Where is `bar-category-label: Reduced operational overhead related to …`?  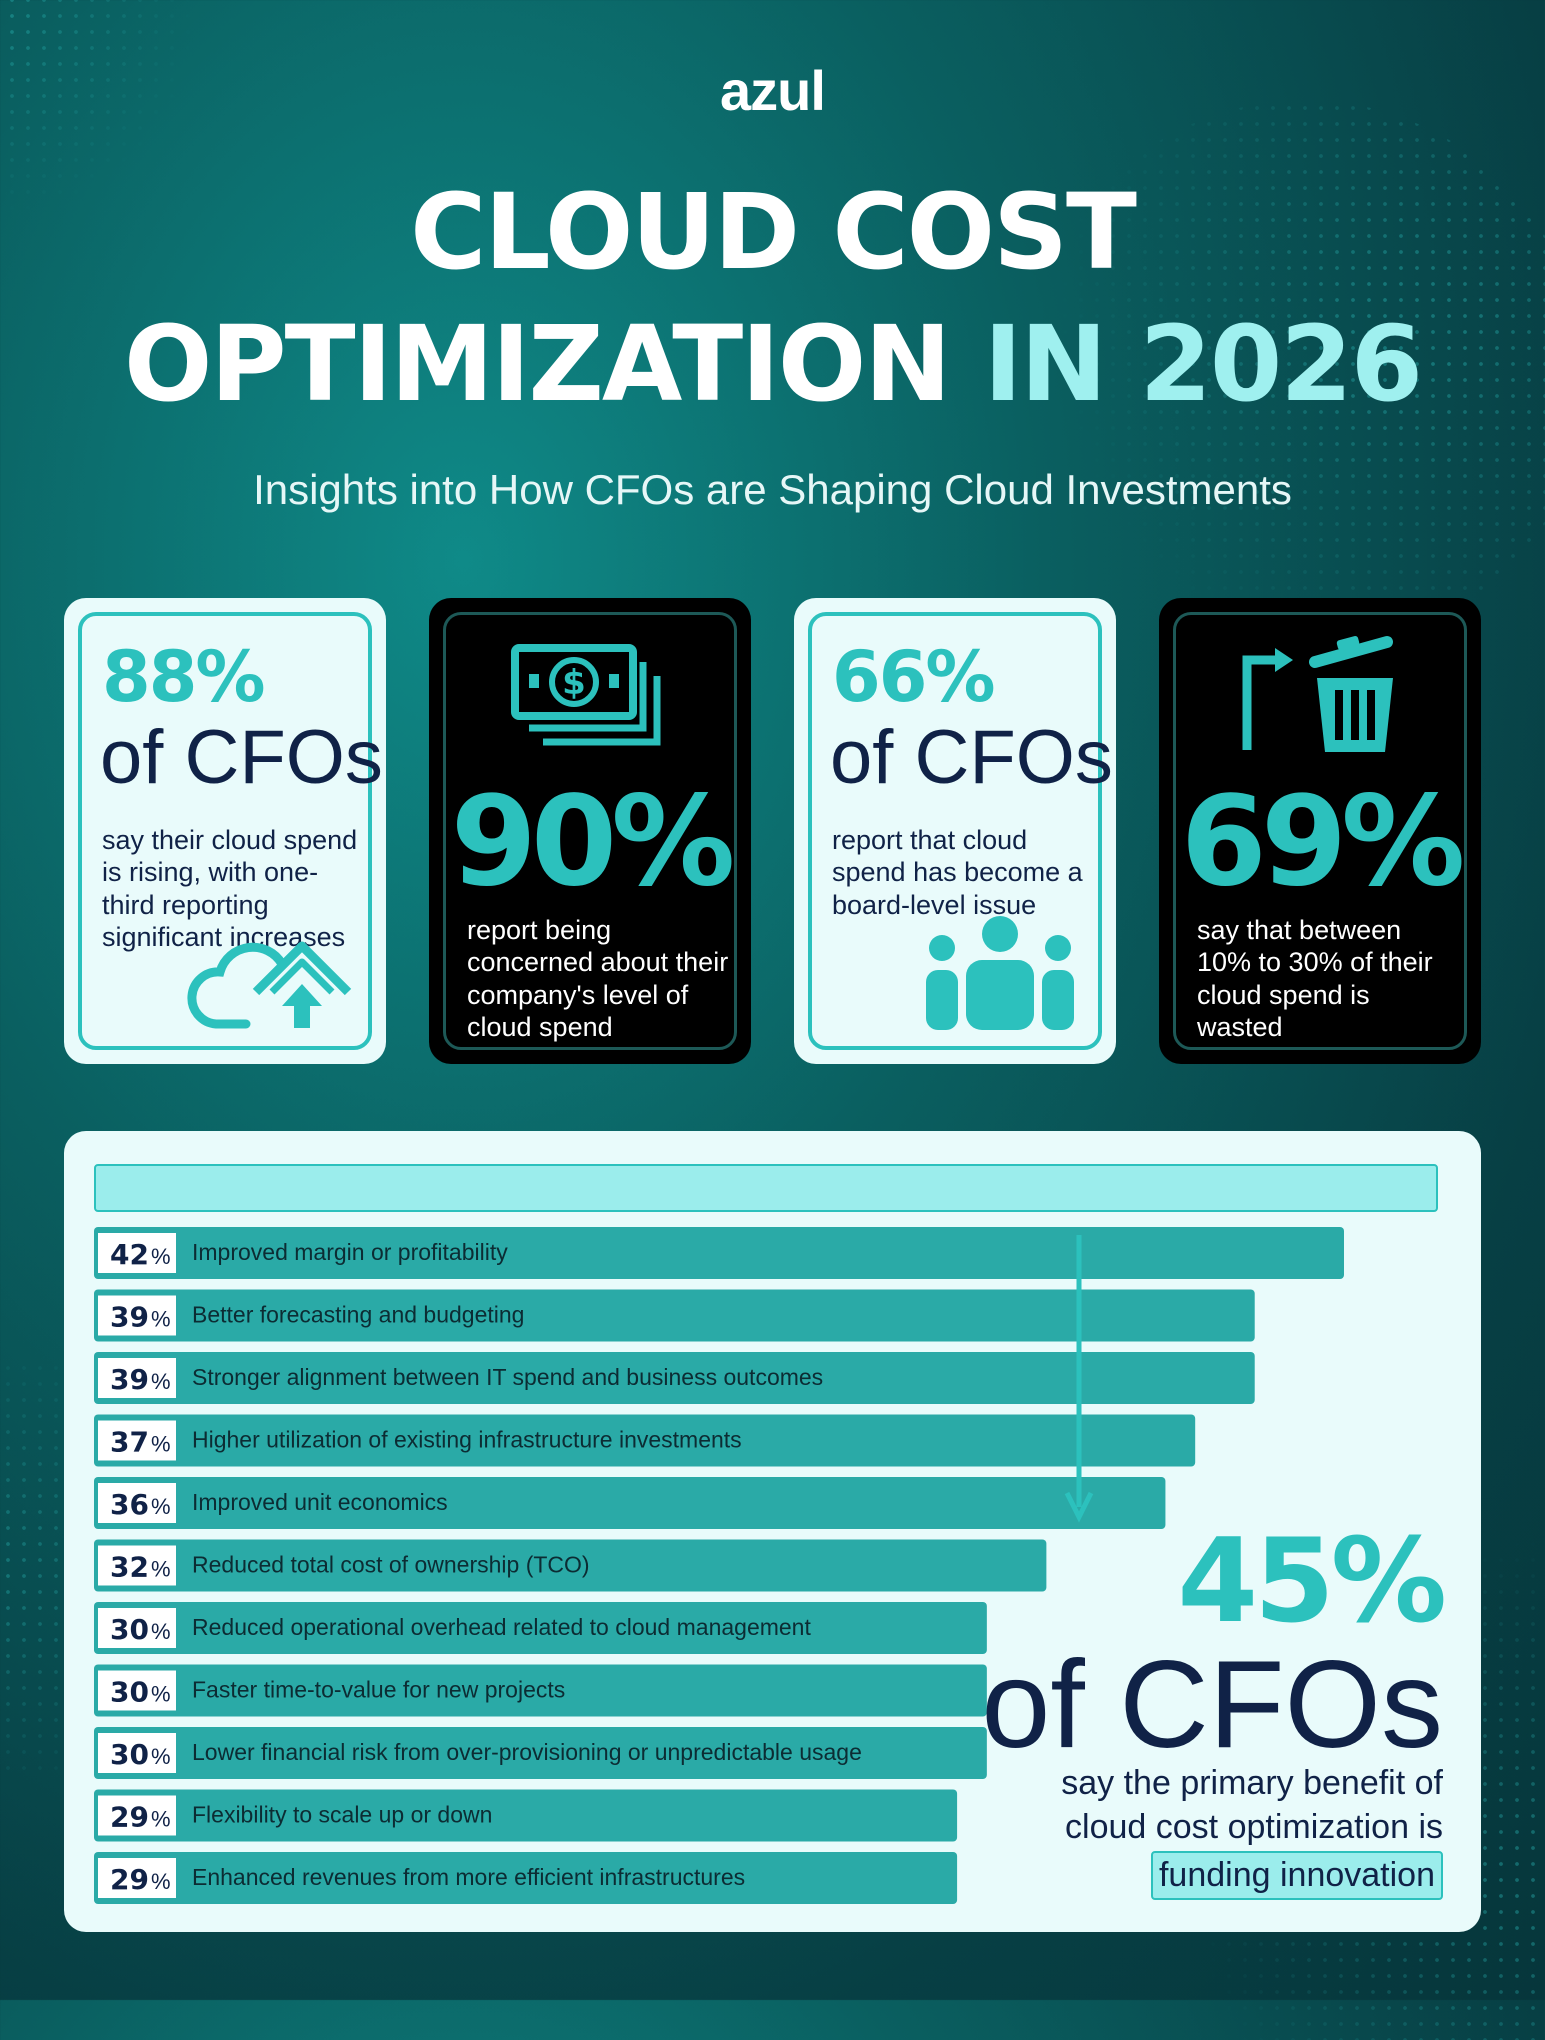 bar-category-label: Reduced operational overhead related to … is located at coordinates (501, 1627).